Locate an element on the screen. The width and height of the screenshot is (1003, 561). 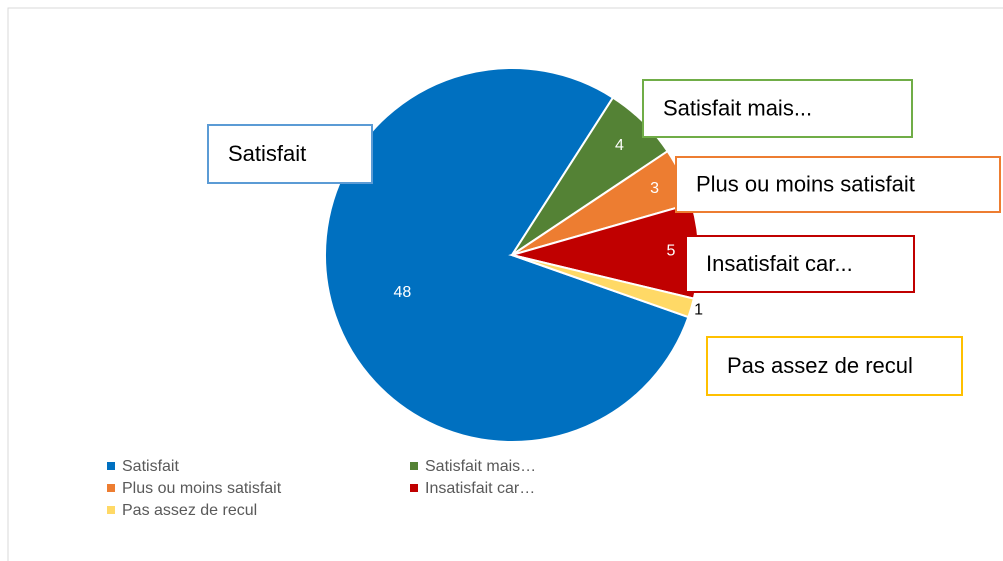
legend-label: Pas assez de recul is located at coordinates (189, 510).